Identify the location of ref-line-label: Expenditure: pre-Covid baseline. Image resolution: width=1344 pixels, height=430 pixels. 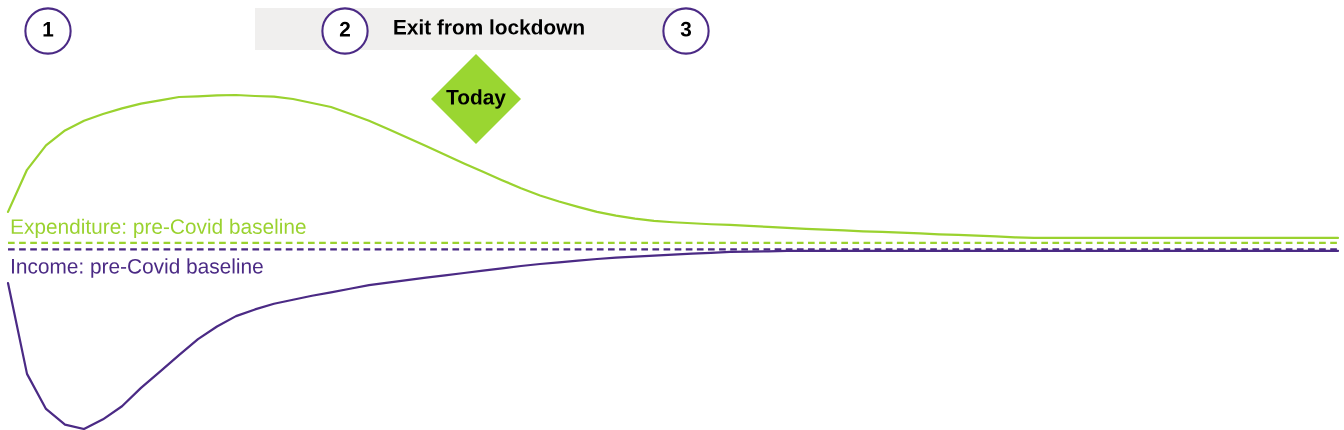
(158, 228).